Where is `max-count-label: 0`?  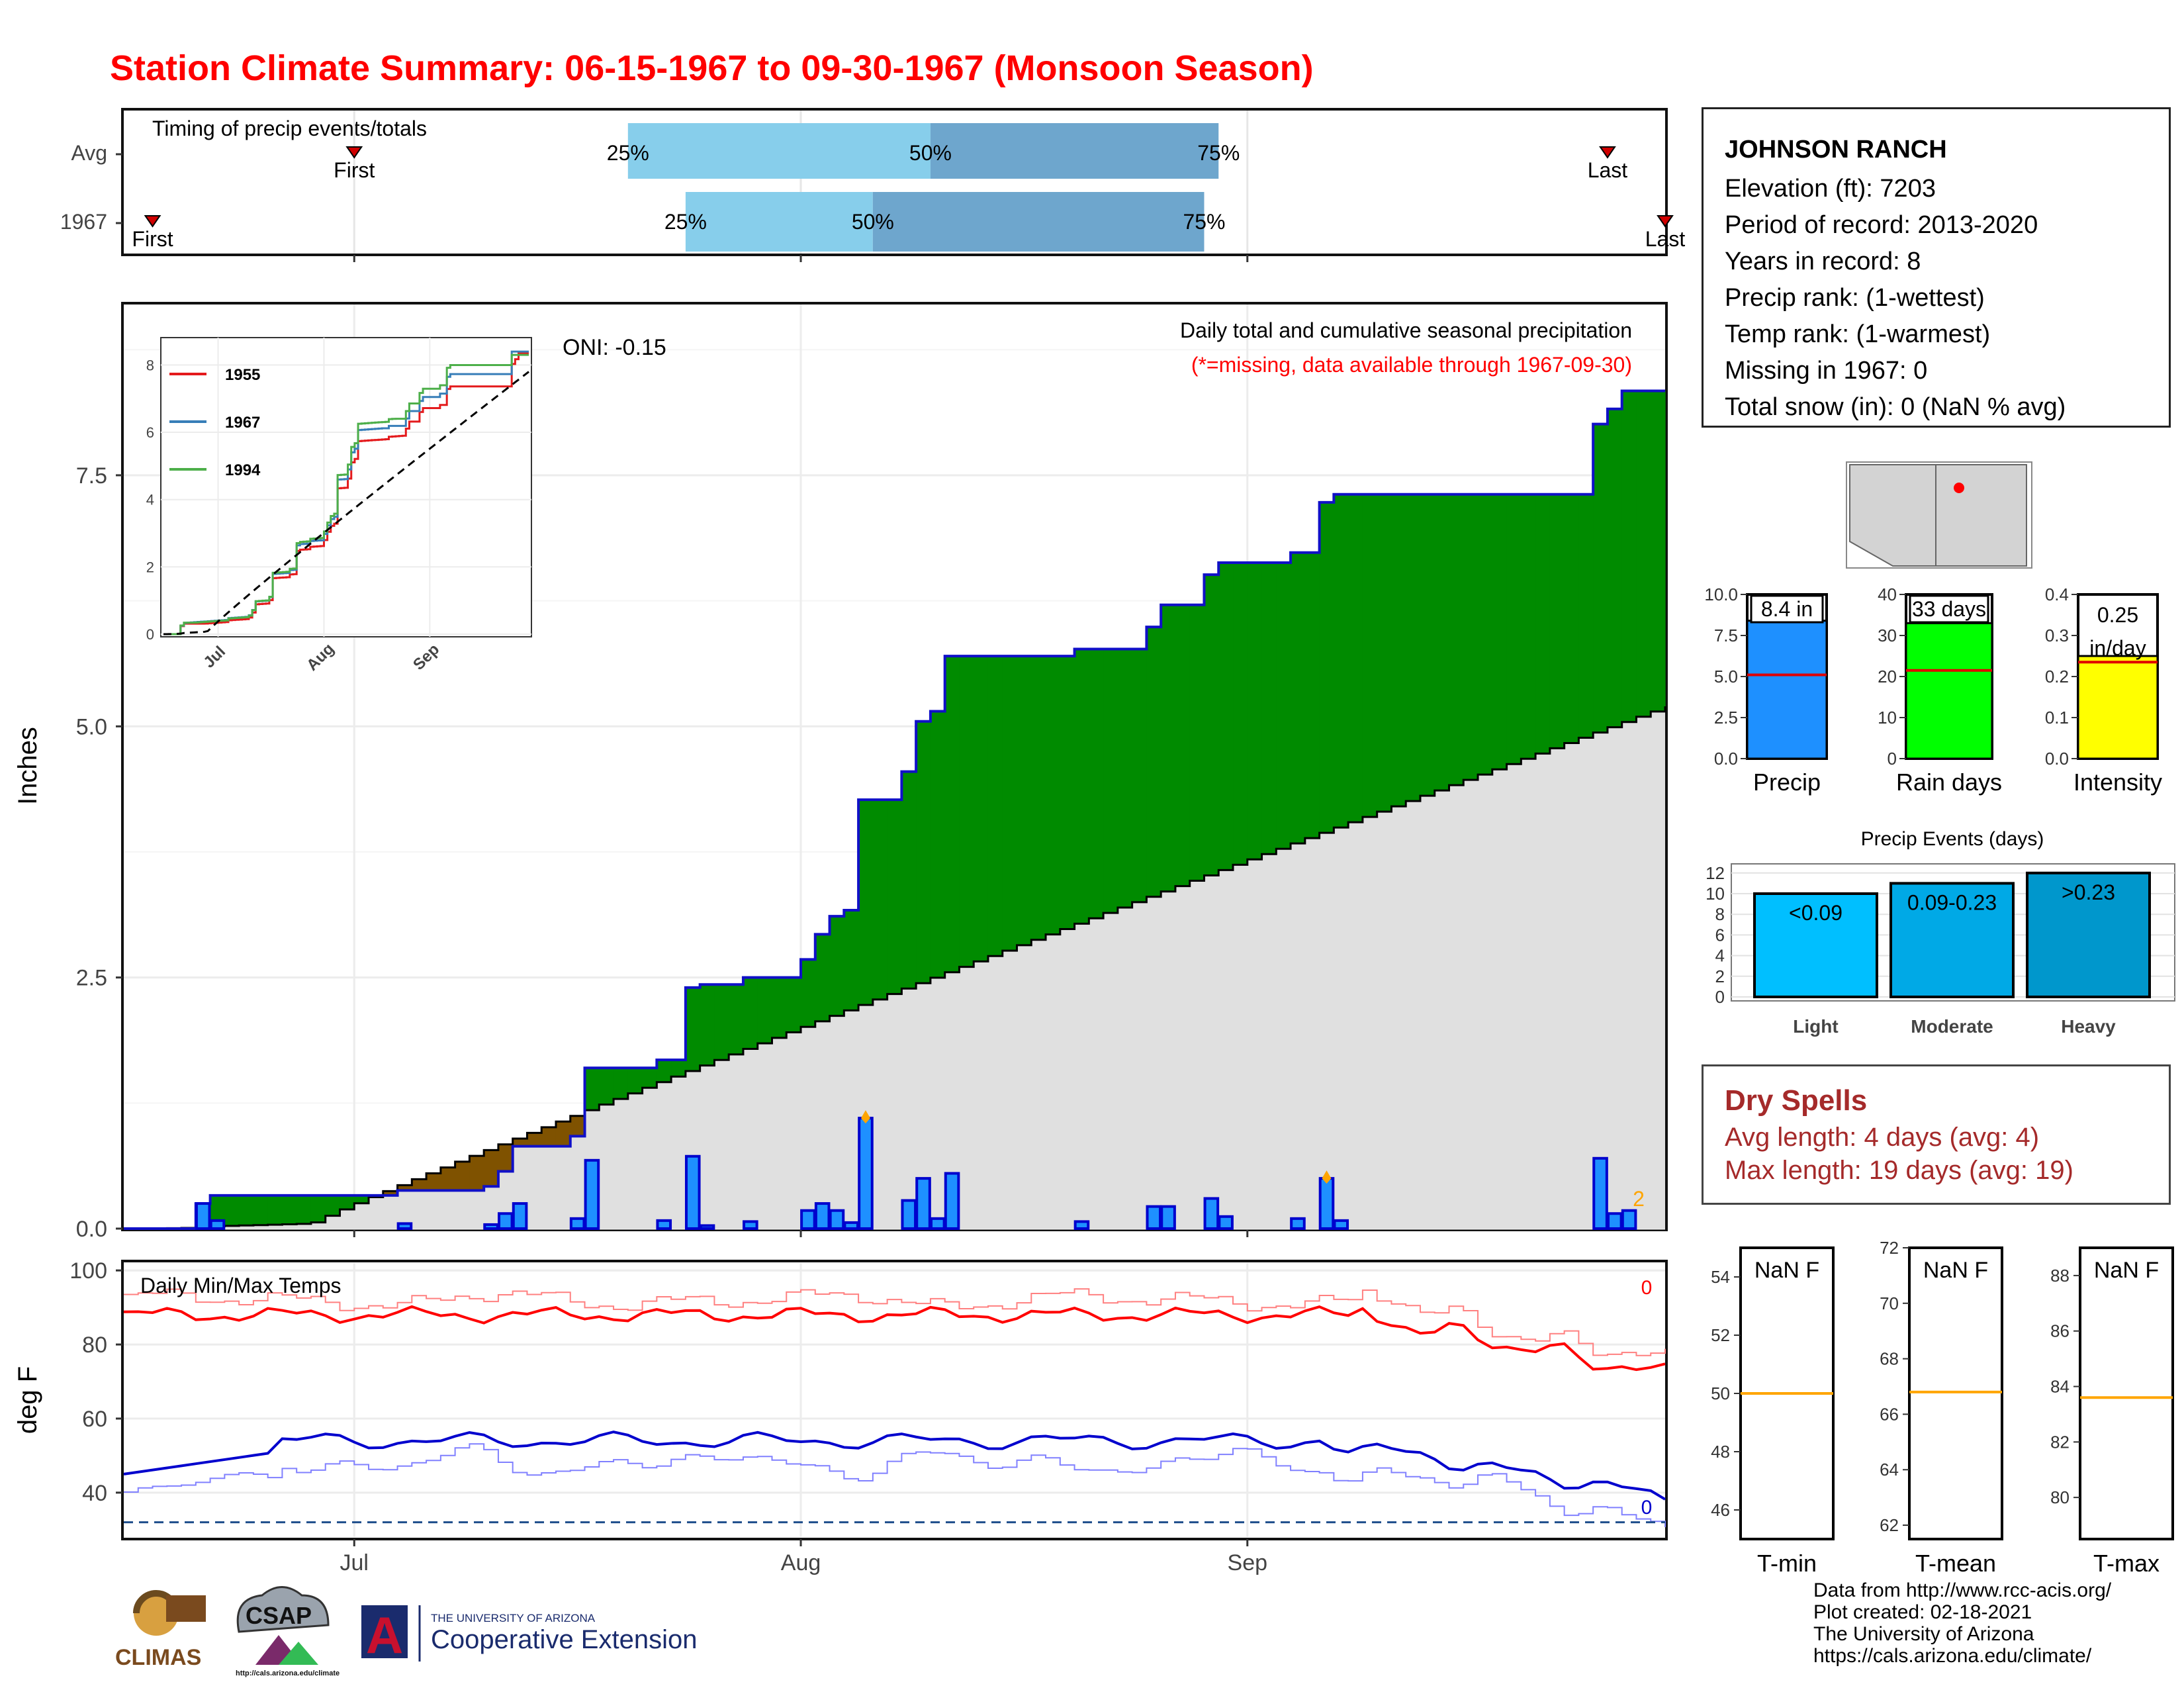
max-count-label: 0 is located at coordinates (1647, 1288).